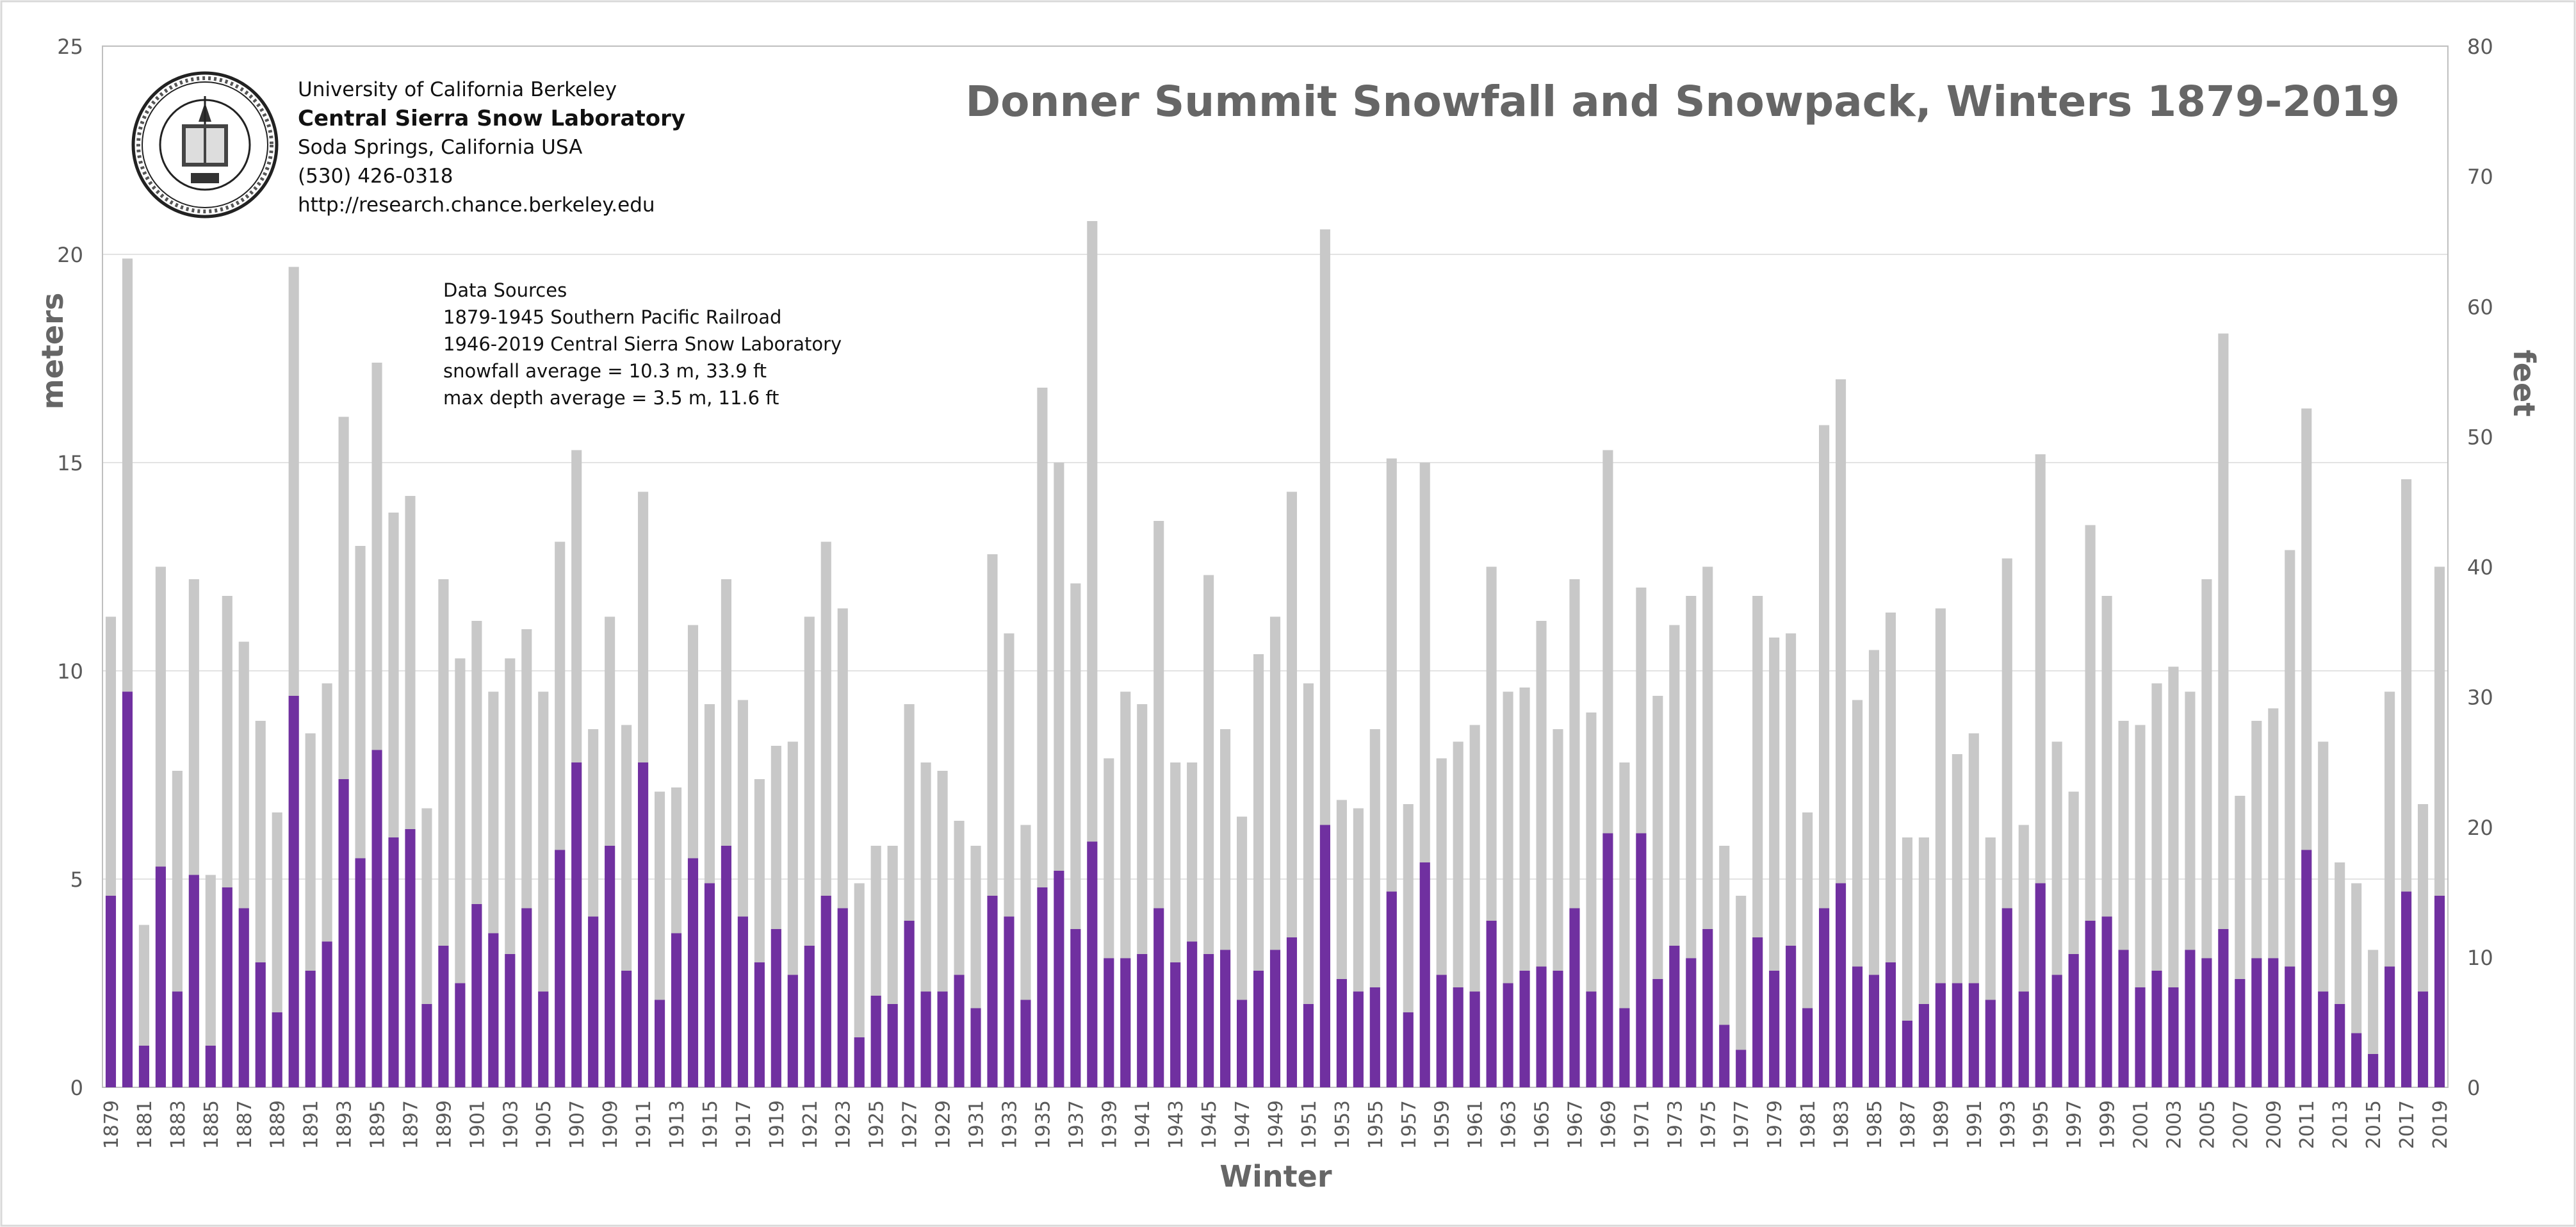  Describe the element at coordinates (1691, 1022) in the screenshot. I see `snowpack-bar-1974` at that location.